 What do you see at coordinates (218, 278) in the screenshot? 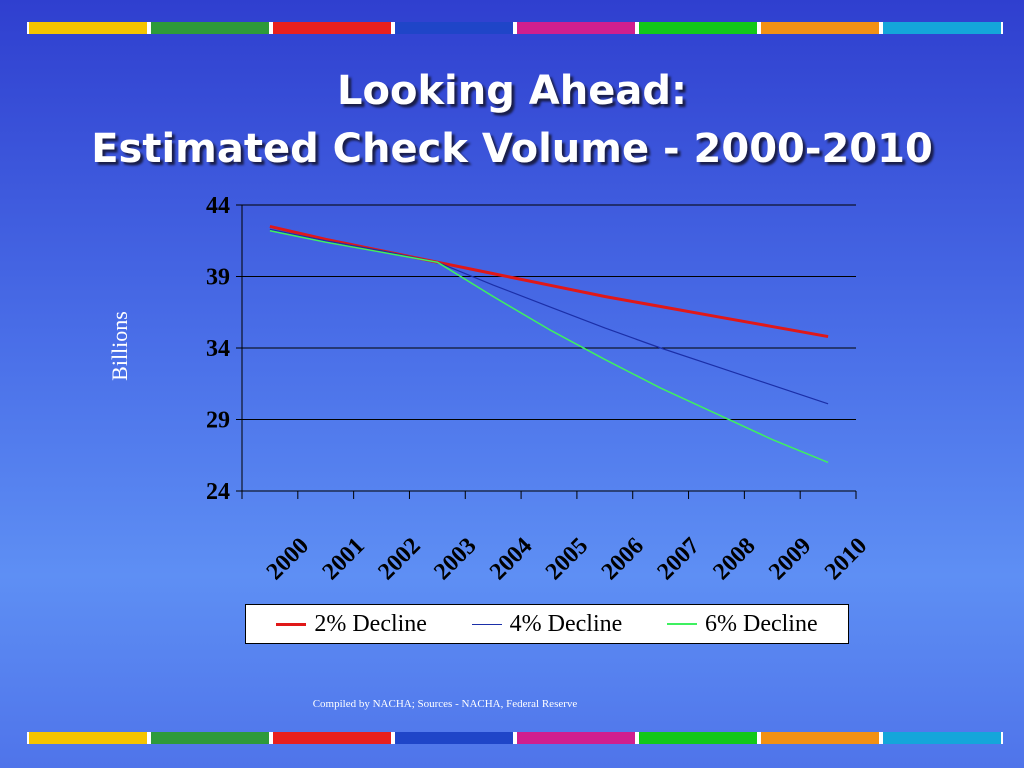
I see `y-tick-label: 39` at bounding box center [218, 278].